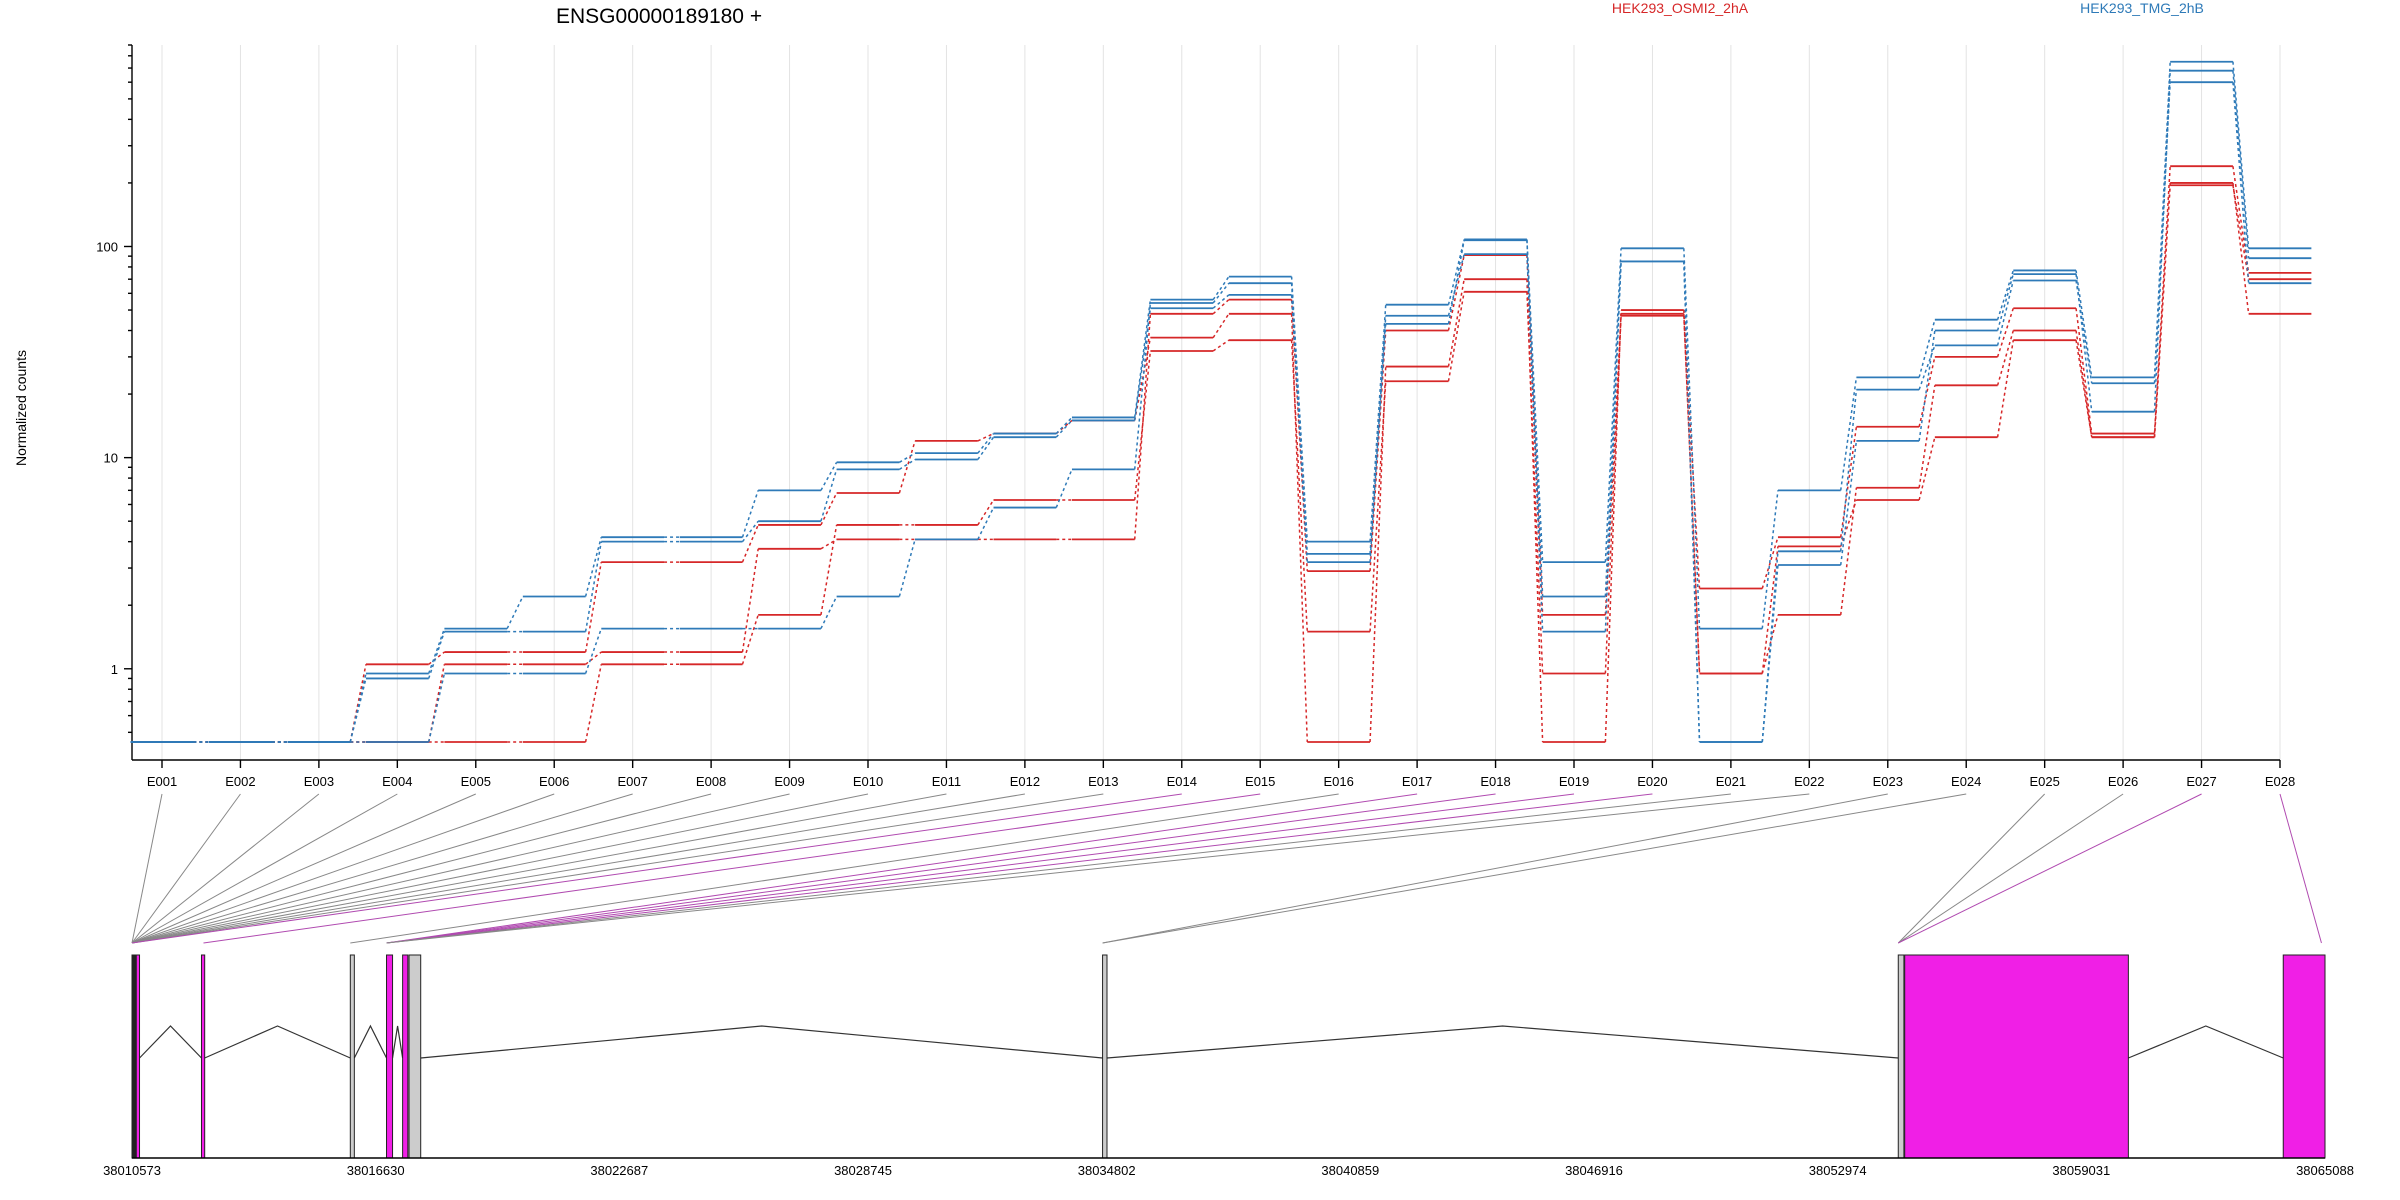  I want to click on coordinate-label: 38052974, so click(1838, 1170).